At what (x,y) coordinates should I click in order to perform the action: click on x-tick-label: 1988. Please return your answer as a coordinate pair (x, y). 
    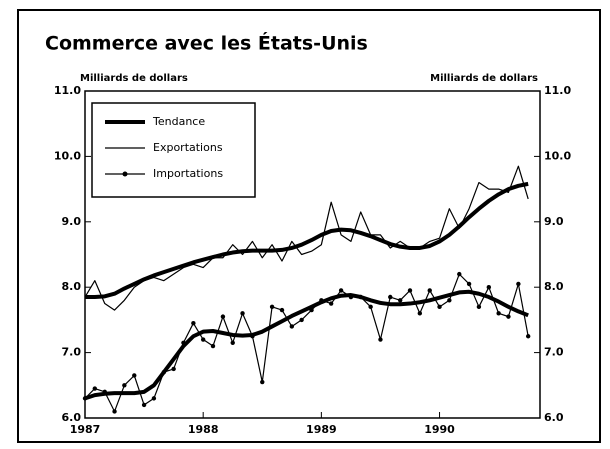
    Looking at the image, I should click on (203, 429).